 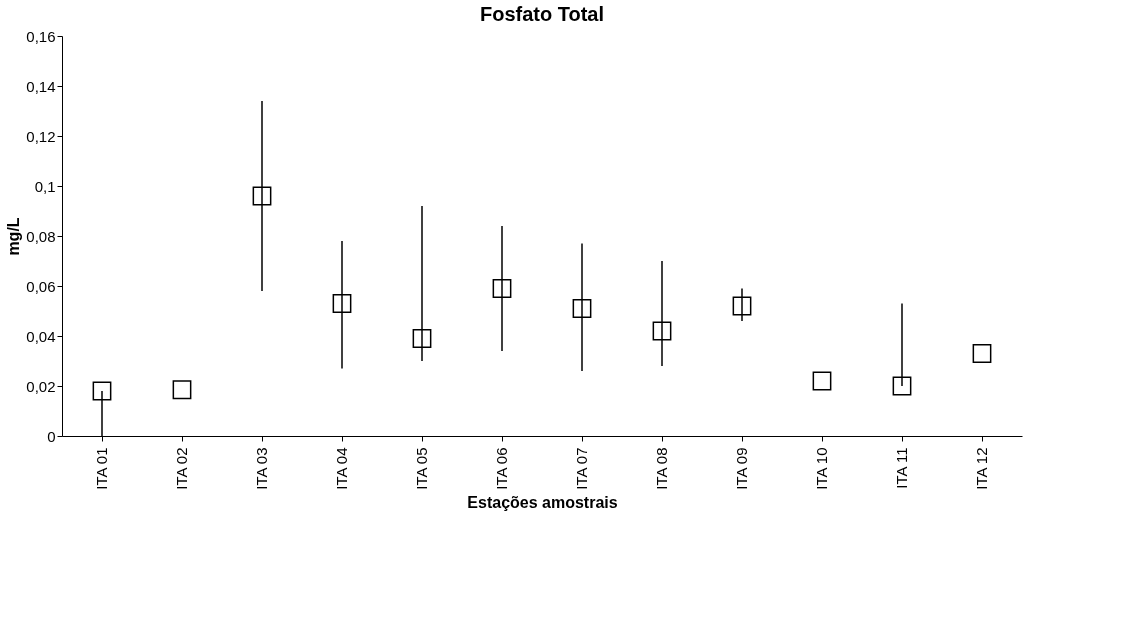 I want to click on x-axis-title: Estações amostrais, so click(x=542, y=502).